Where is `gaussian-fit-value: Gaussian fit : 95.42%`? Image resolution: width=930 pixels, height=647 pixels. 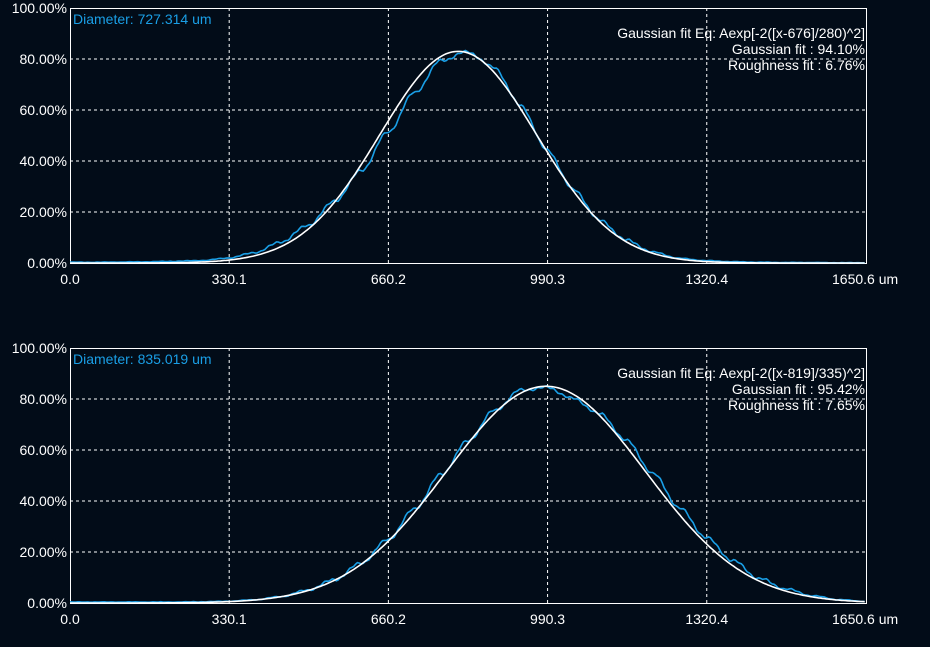 gaussian-fit-value: Gaussian fit : 95.42% is located at coordinates (798, 389).